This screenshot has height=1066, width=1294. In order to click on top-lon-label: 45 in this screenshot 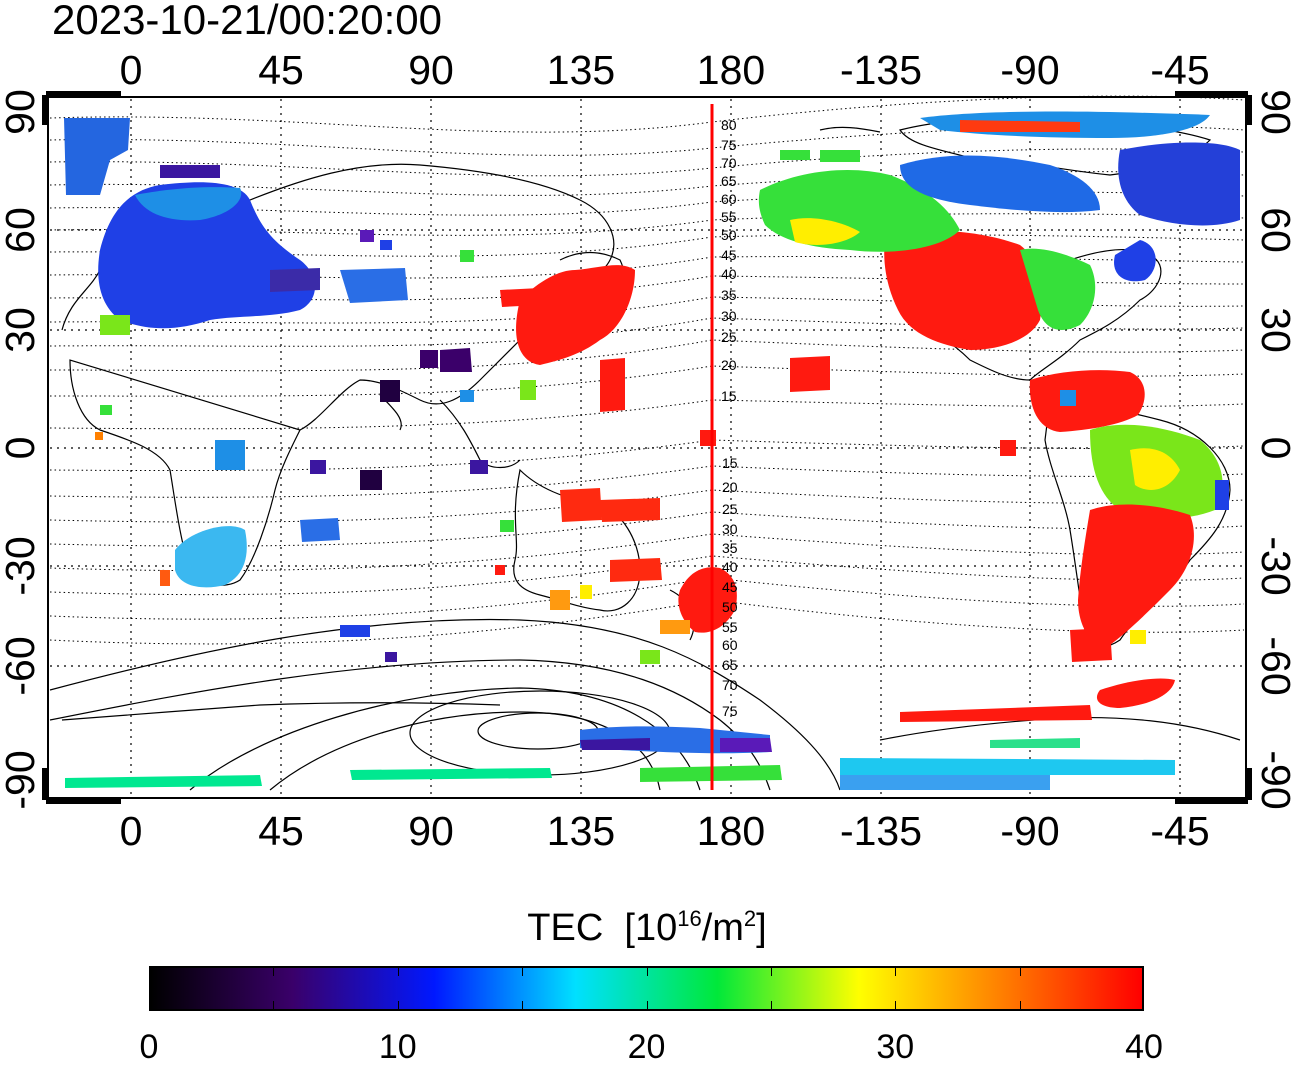, I will do `click(281, 70)`.